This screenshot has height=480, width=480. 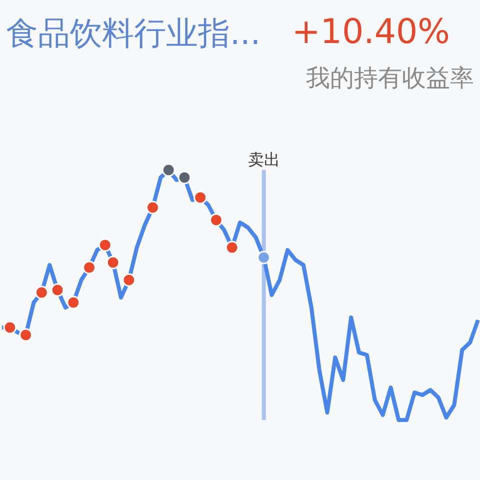 I want to click on text: 我的持有收益率, so click(x=390, y=78).